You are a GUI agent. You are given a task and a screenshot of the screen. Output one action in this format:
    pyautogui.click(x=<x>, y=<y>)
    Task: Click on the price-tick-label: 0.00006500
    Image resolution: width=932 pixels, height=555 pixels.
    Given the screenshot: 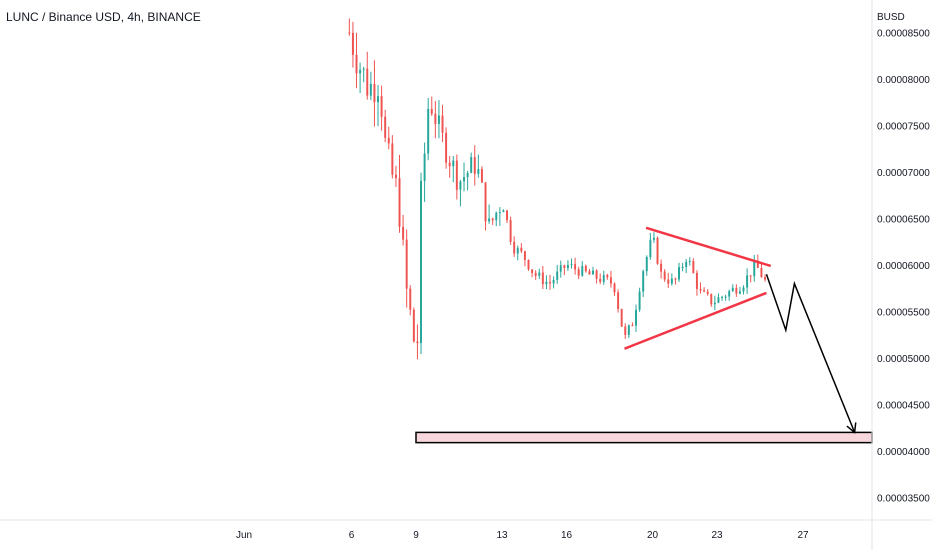 What is the action you would take?
    pyautogui.click(x=903, y=220)
    